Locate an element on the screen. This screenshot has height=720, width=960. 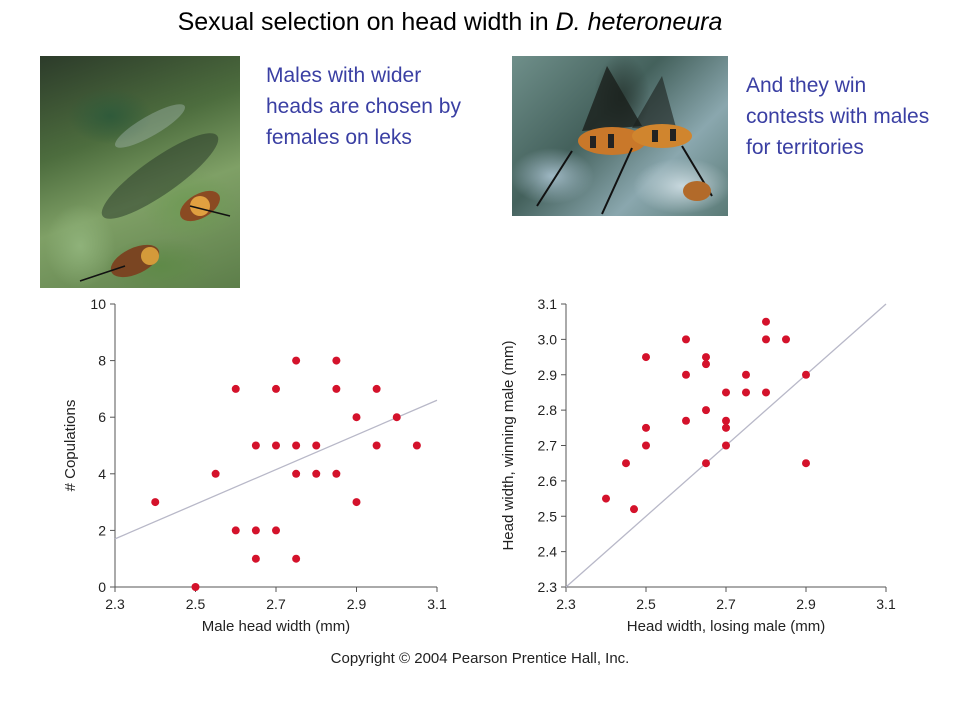
fly-illustration-right is located at coordinates (624, 140).